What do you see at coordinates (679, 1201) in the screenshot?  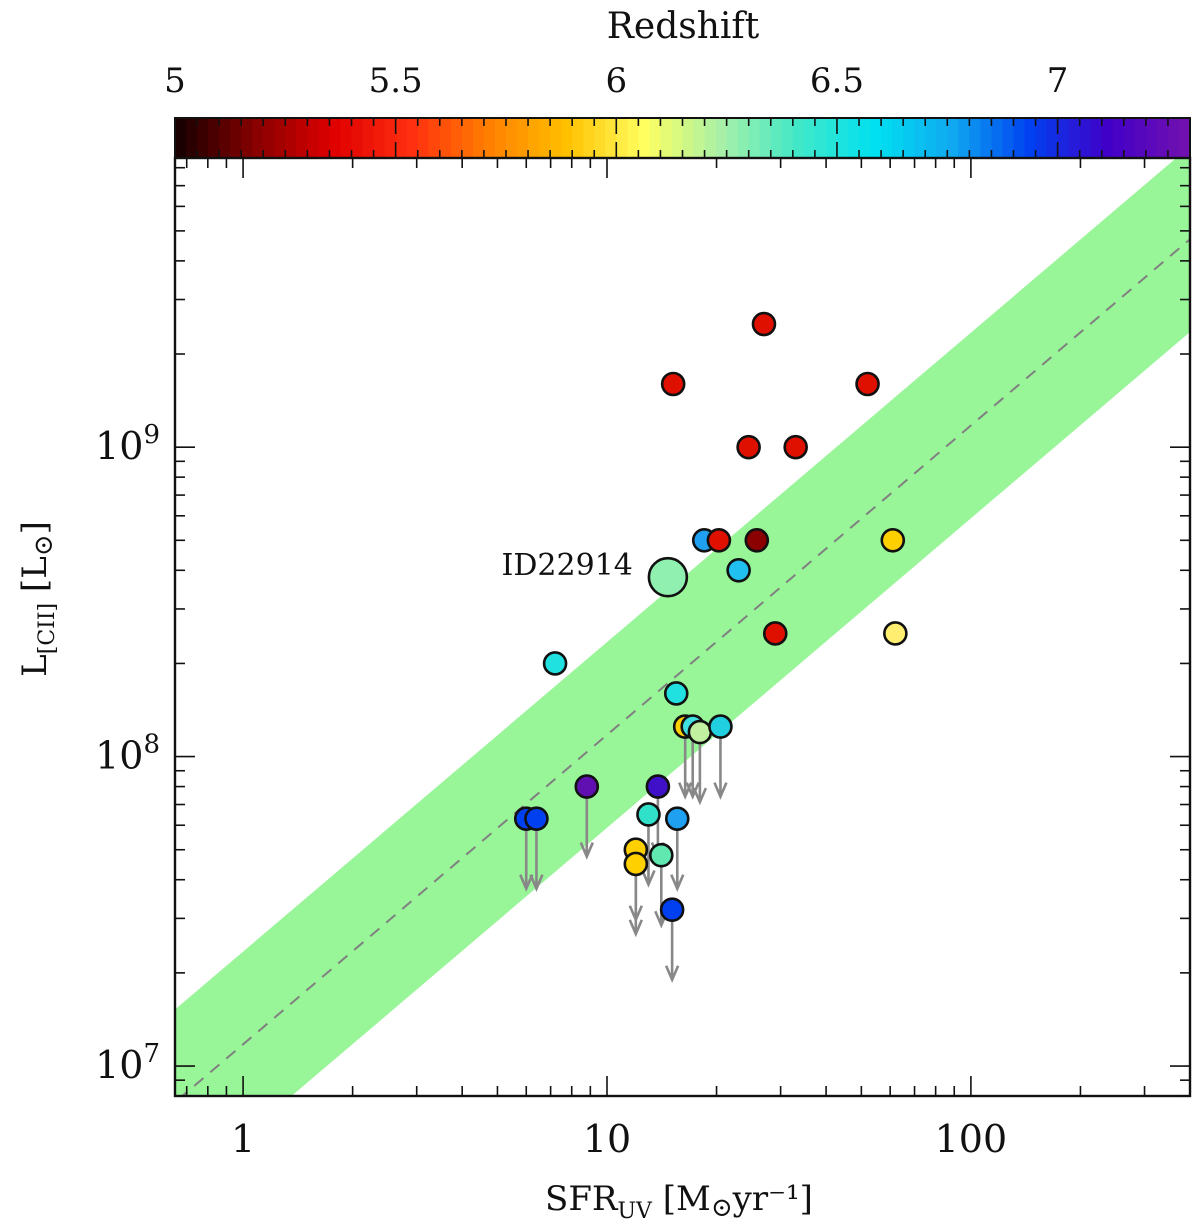 I see `x-axis-title: SFRUV [M⊙yr⁻¹]` at bounding box center [679, 1201].